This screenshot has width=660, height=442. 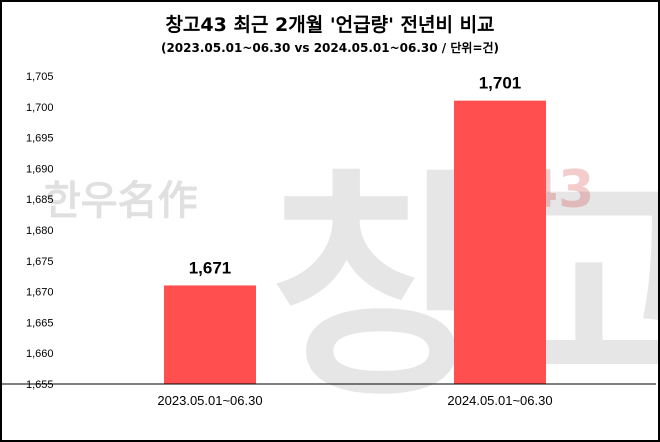 What do you see at coordinates (40, 77) in the screenshot?
I see `y-tick-label: 1,705` at bounding box center [40, 77].